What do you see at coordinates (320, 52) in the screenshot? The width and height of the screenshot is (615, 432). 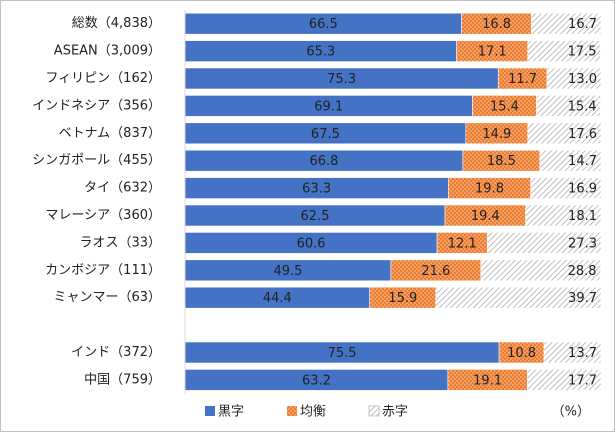 I see `data-label: 65.3` at bounding box center [320, 52].